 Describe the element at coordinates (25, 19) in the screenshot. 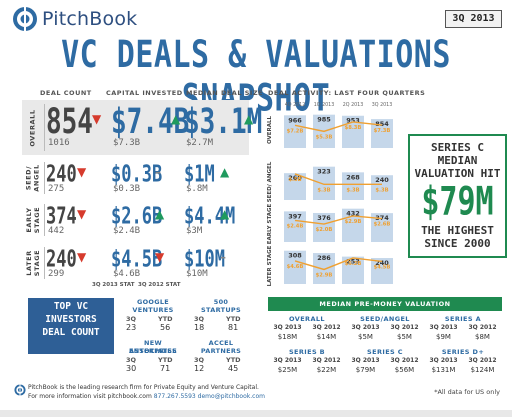

I see `pitchbook-logo-icon` at that location.